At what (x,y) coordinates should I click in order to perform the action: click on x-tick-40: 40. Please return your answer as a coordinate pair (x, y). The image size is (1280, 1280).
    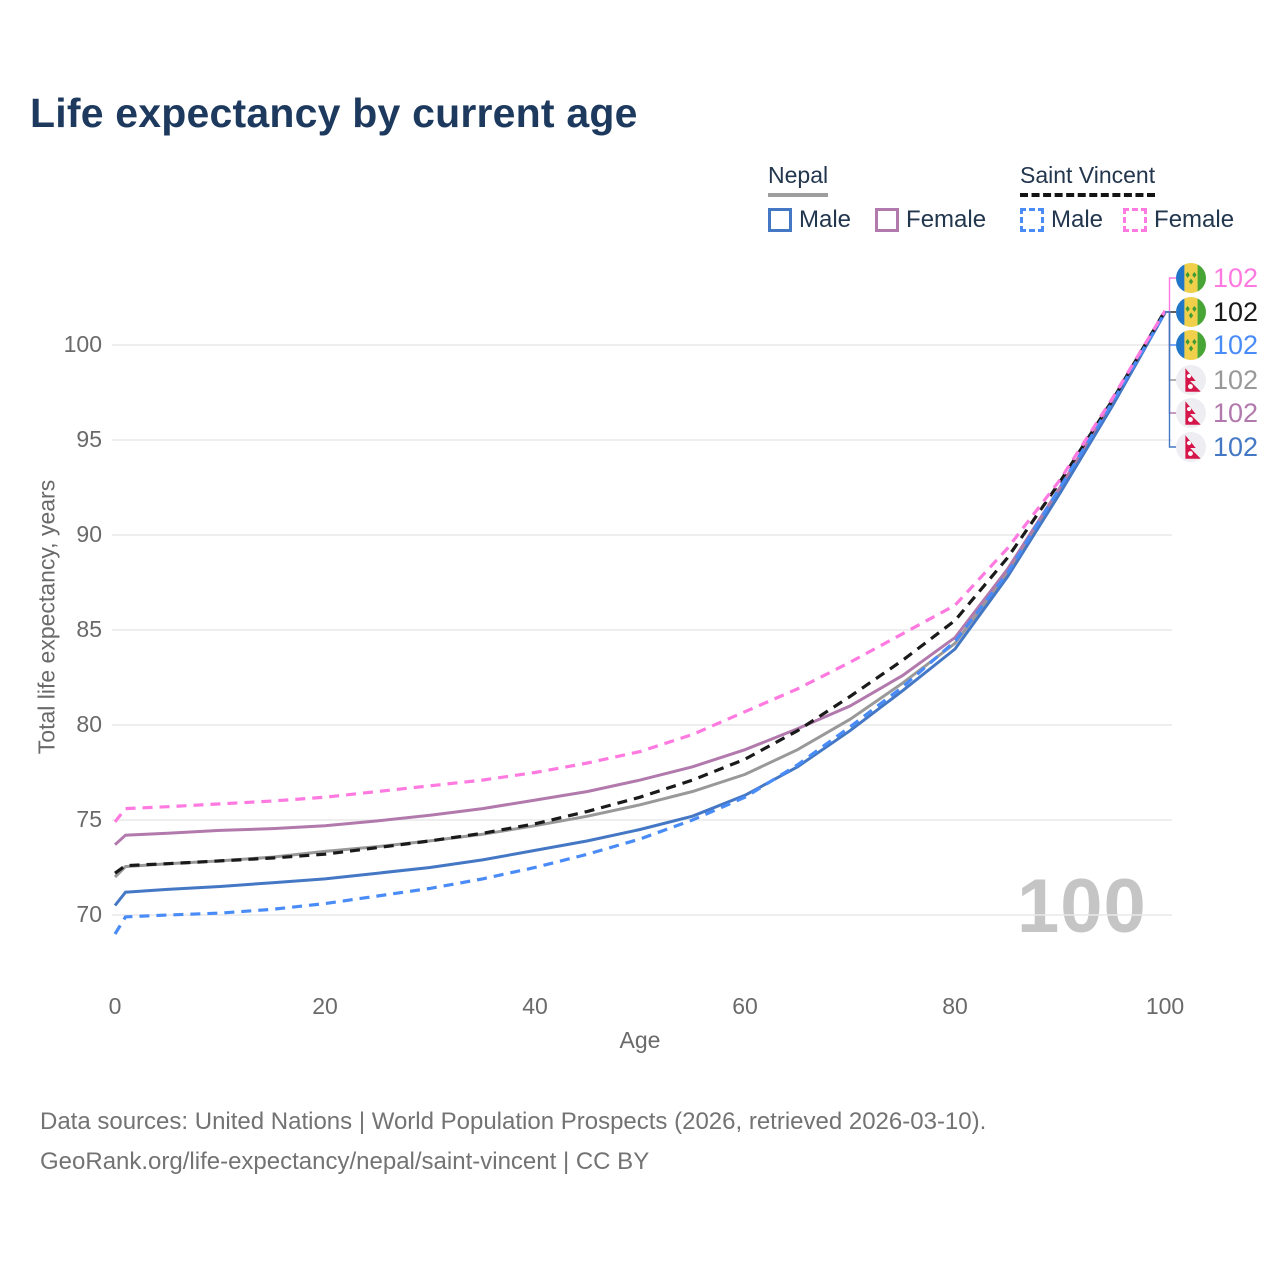
    Looking at the image, I should click on (535, 1006).